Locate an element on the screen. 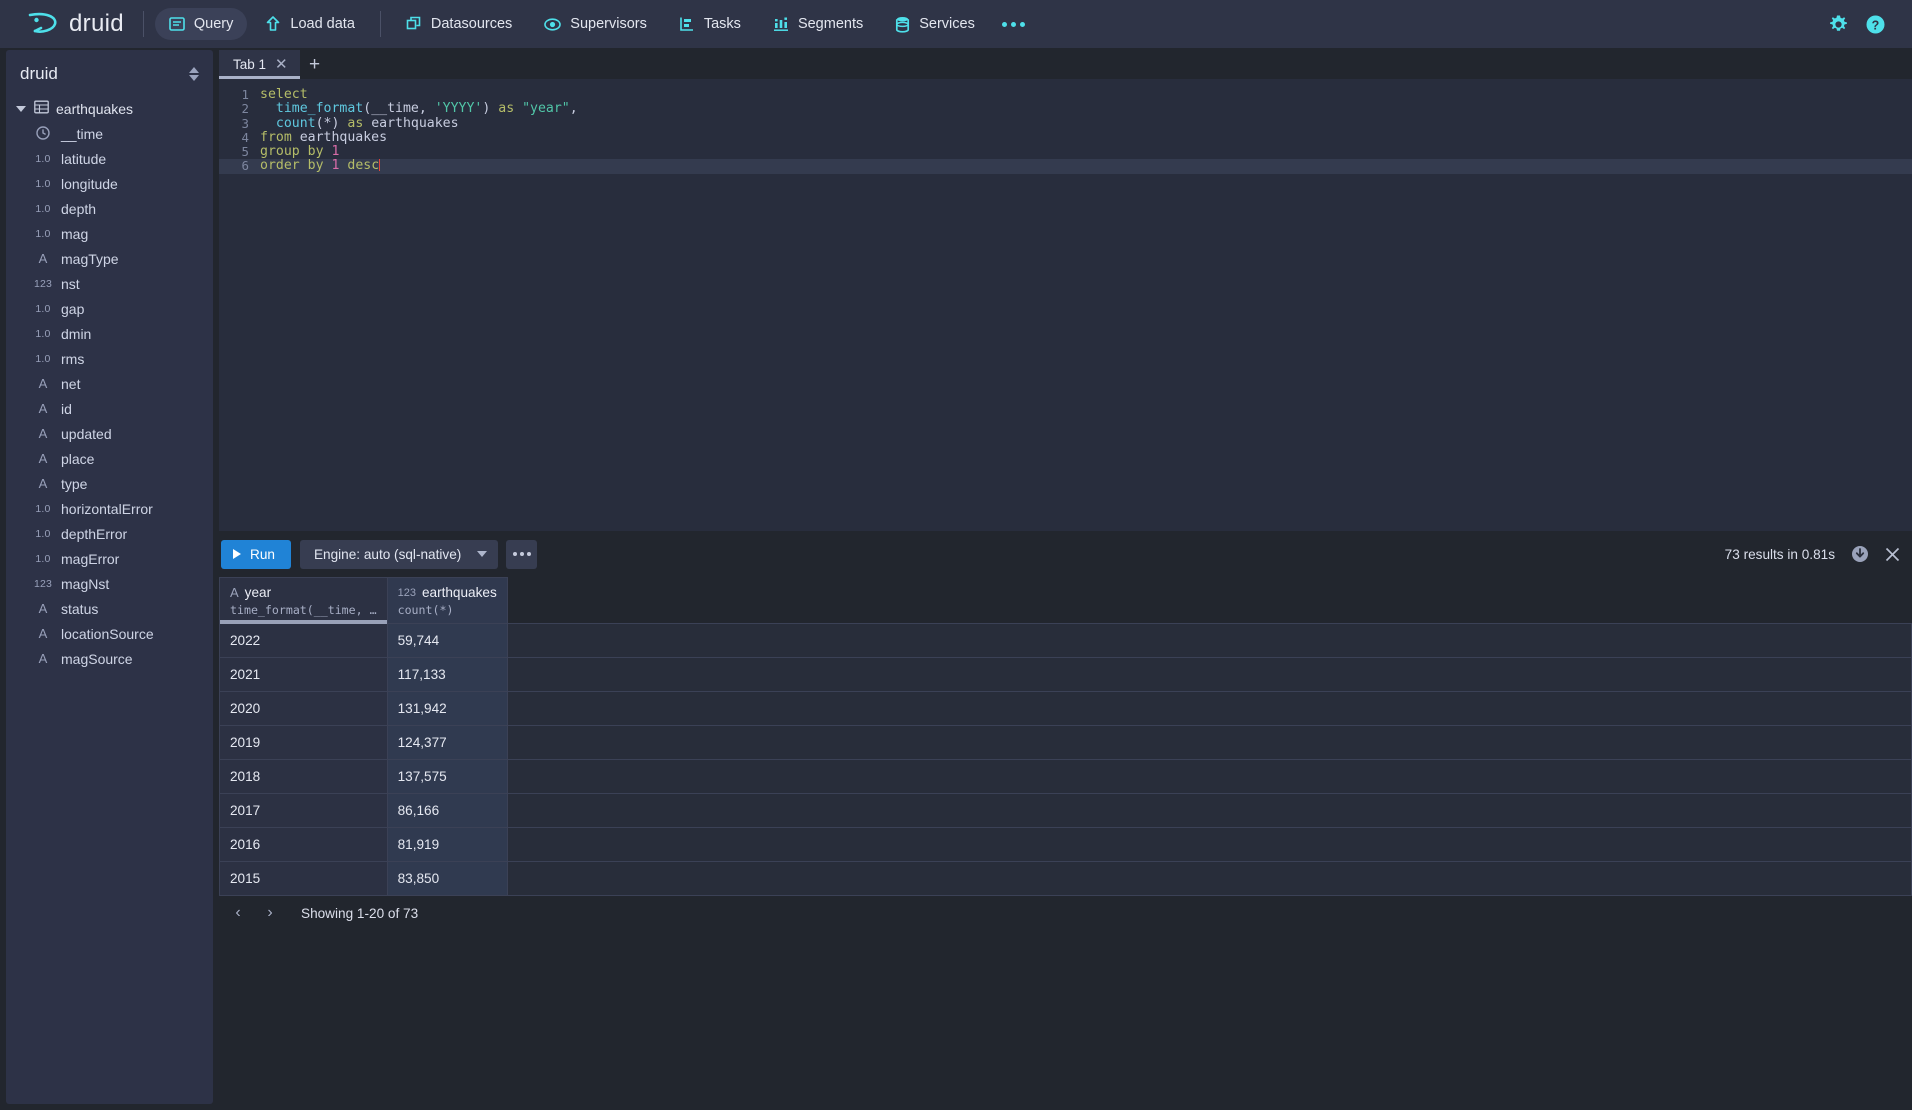 Image resolution: width=1912 pixels, height=1110 pixels. column-resize-handle is located at coordinates (303, 622).